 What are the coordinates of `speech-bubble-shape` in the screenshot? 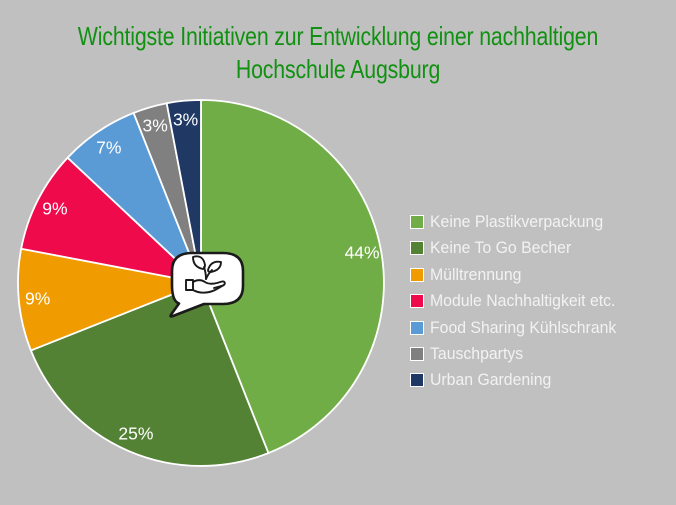 It's located at (207, 284).